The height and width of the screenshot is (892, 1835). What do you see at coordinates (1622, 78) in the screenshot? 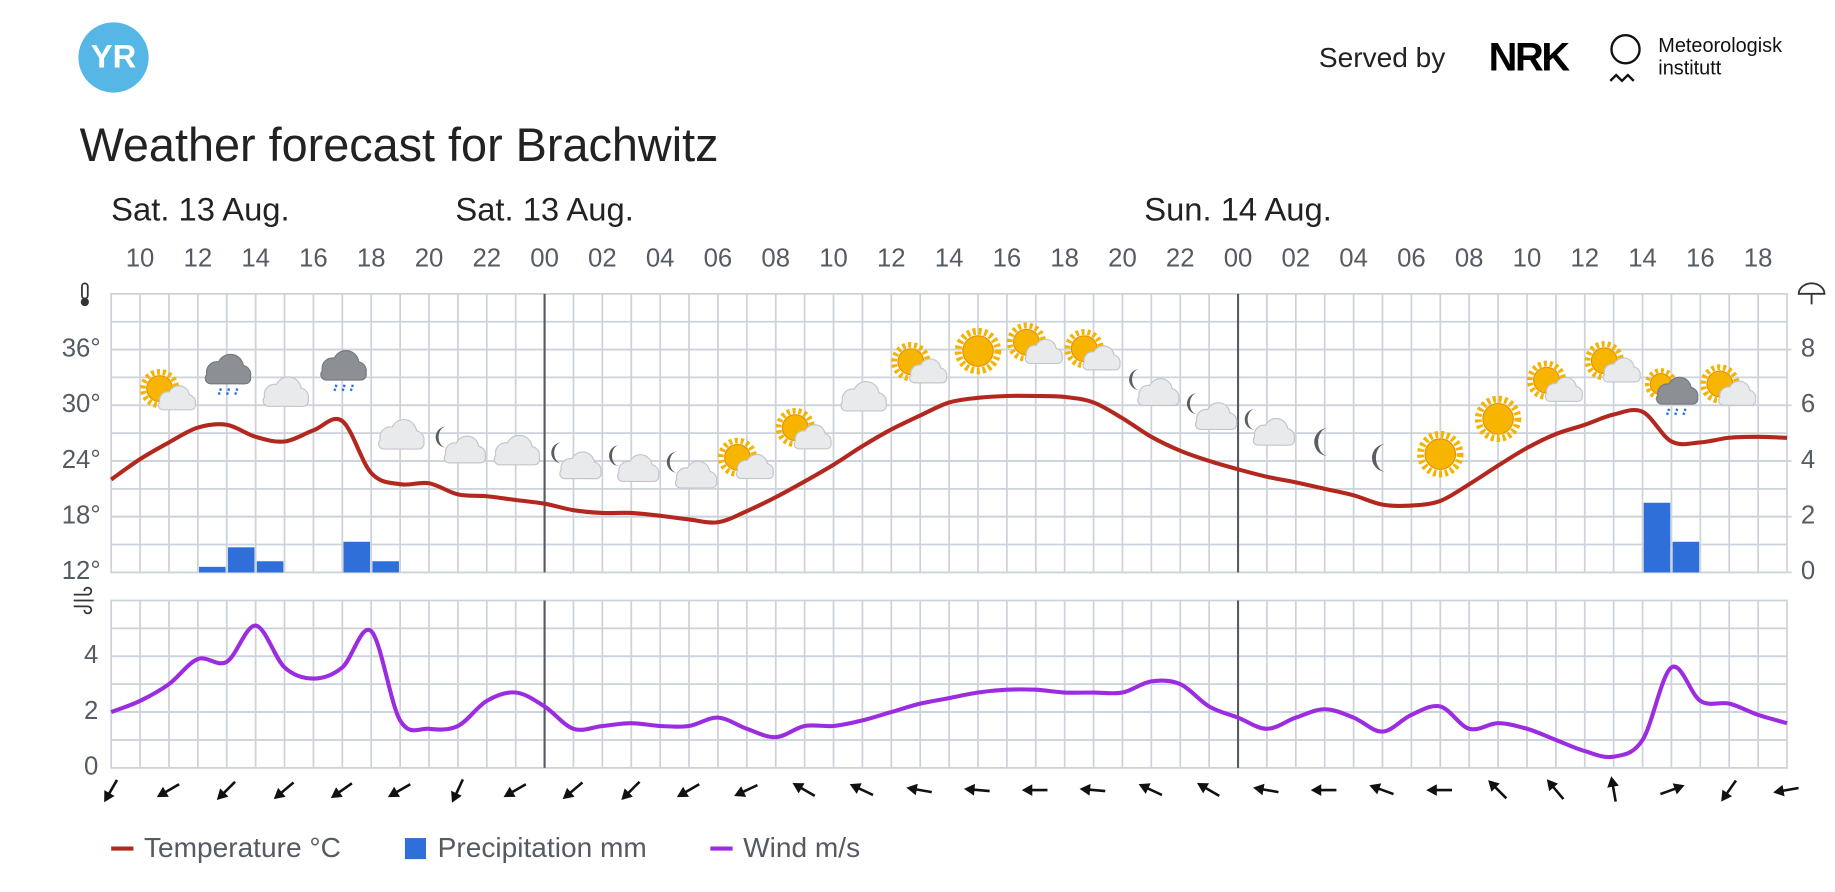
I see `met-wave` at bounding box center [1622, 78].